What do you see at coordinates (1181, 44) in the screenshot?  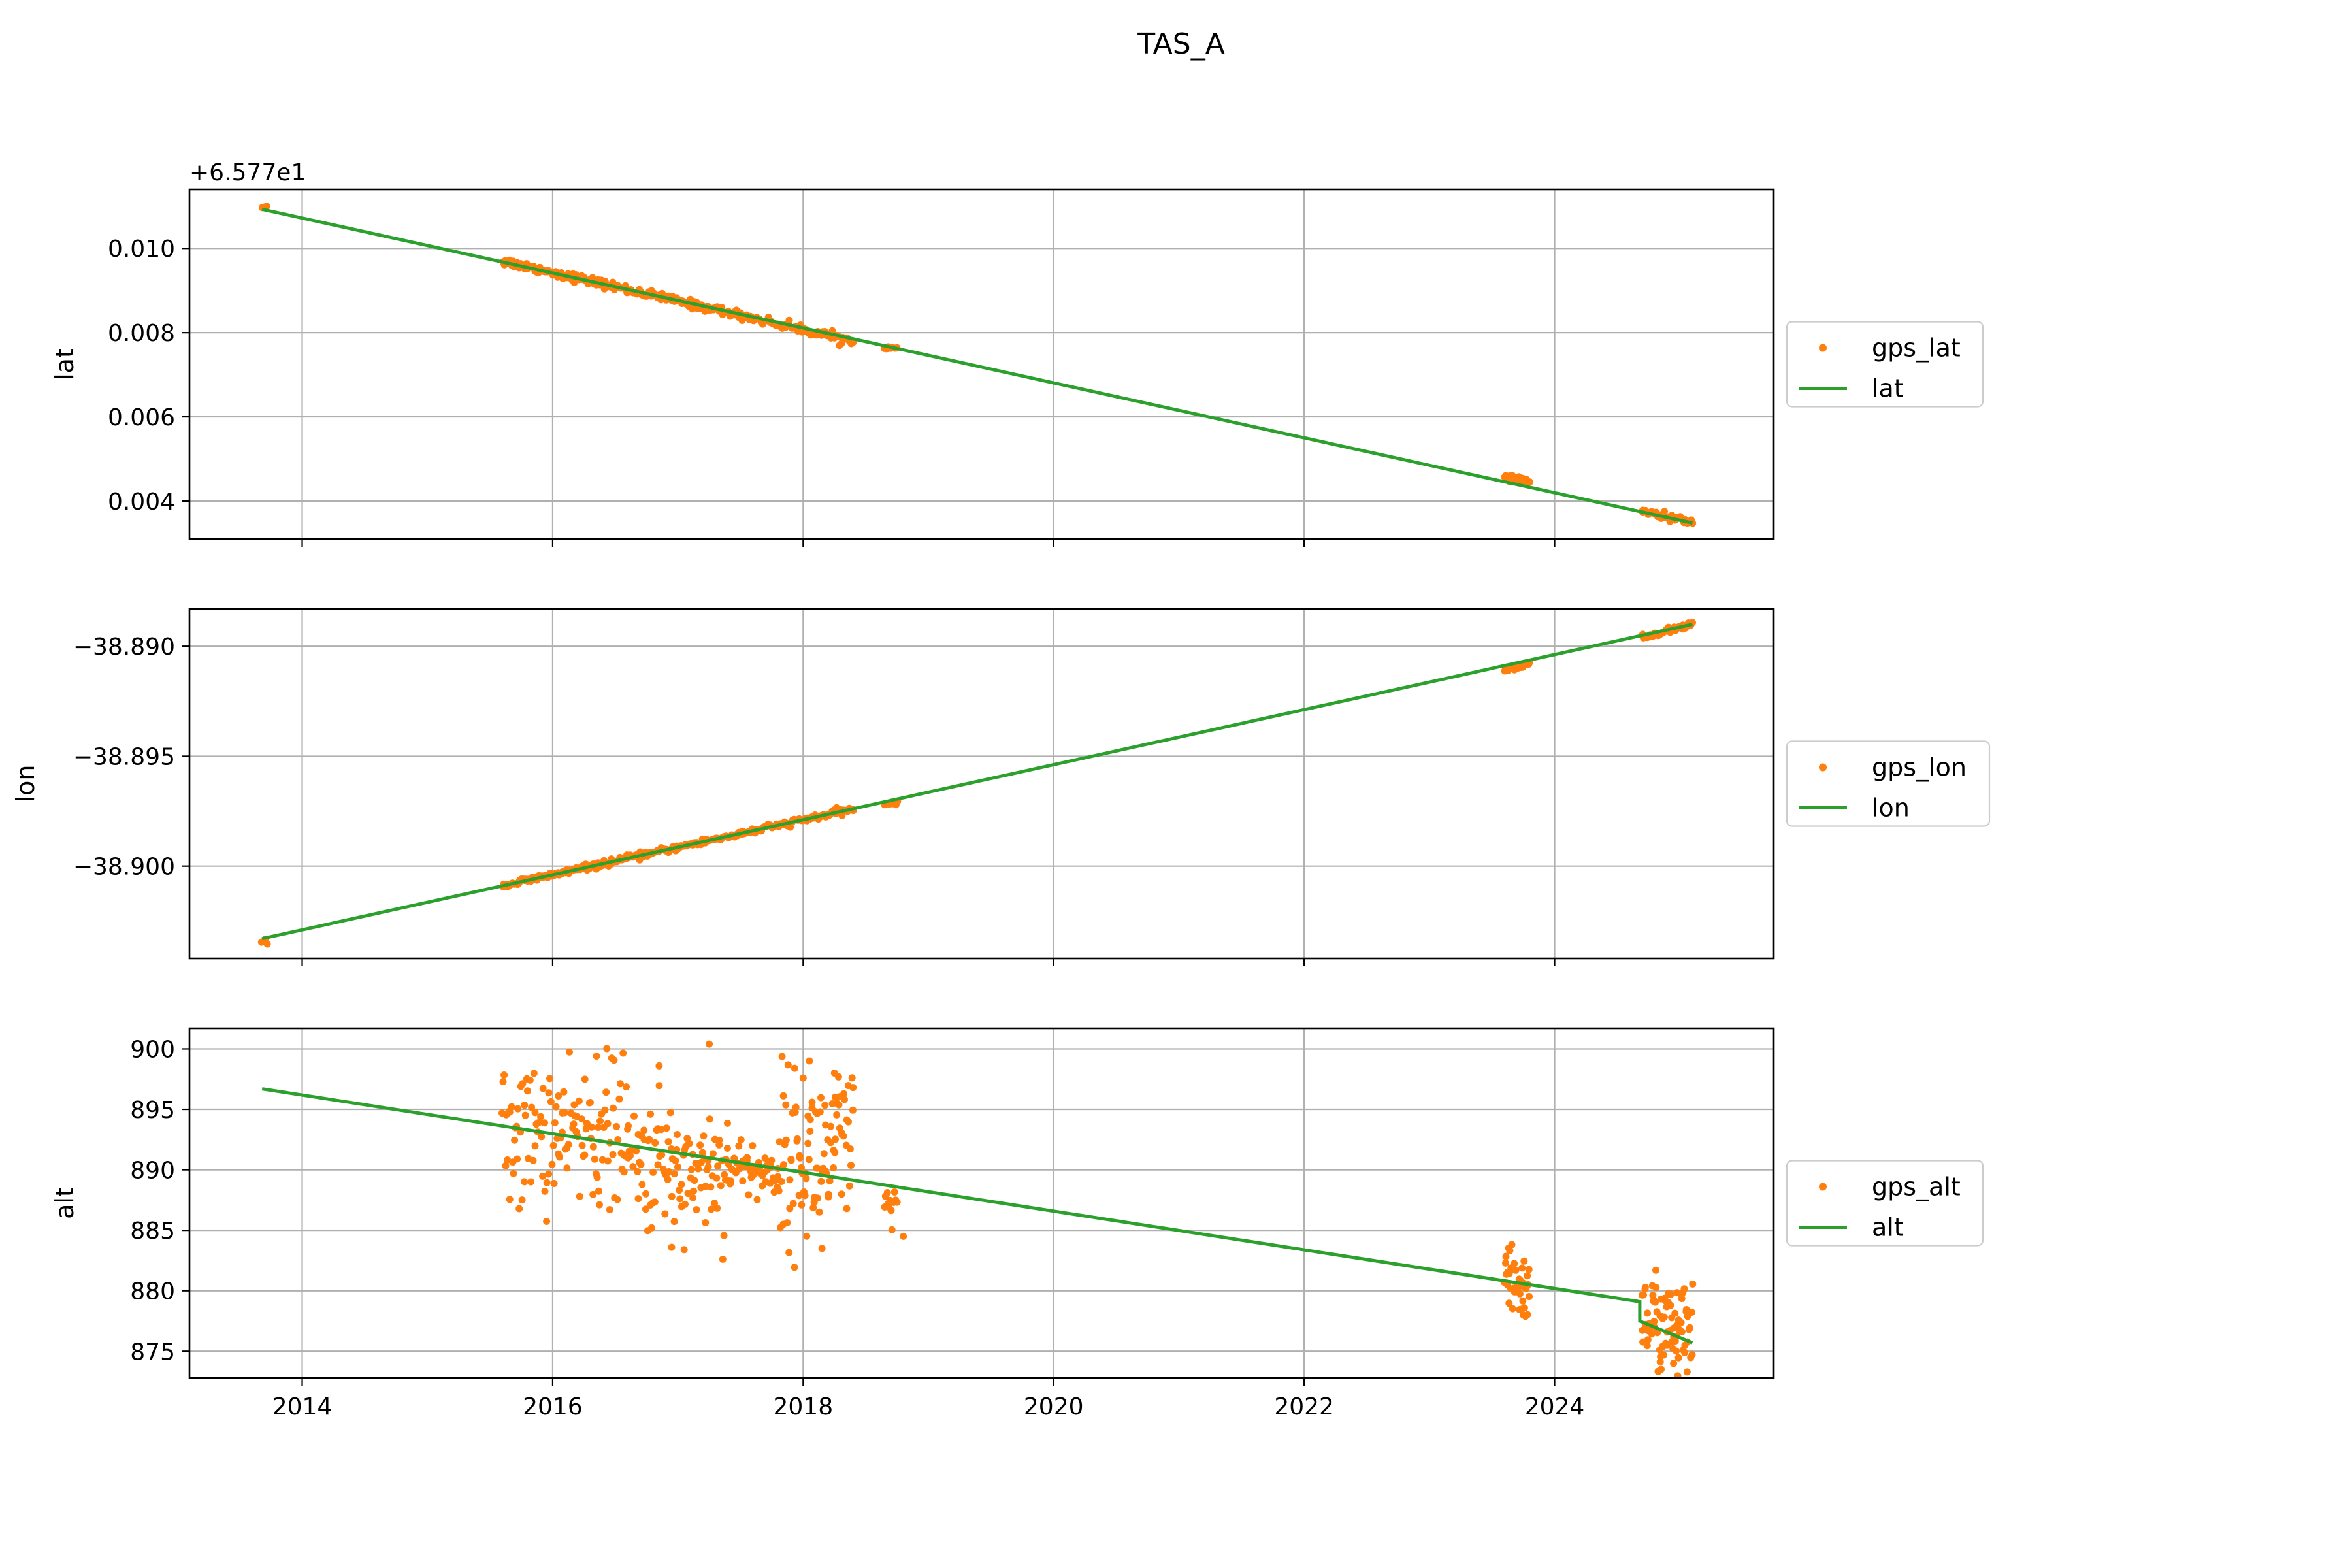 I see `figure-title: TAS_A` at bounding box center [1181, 44].